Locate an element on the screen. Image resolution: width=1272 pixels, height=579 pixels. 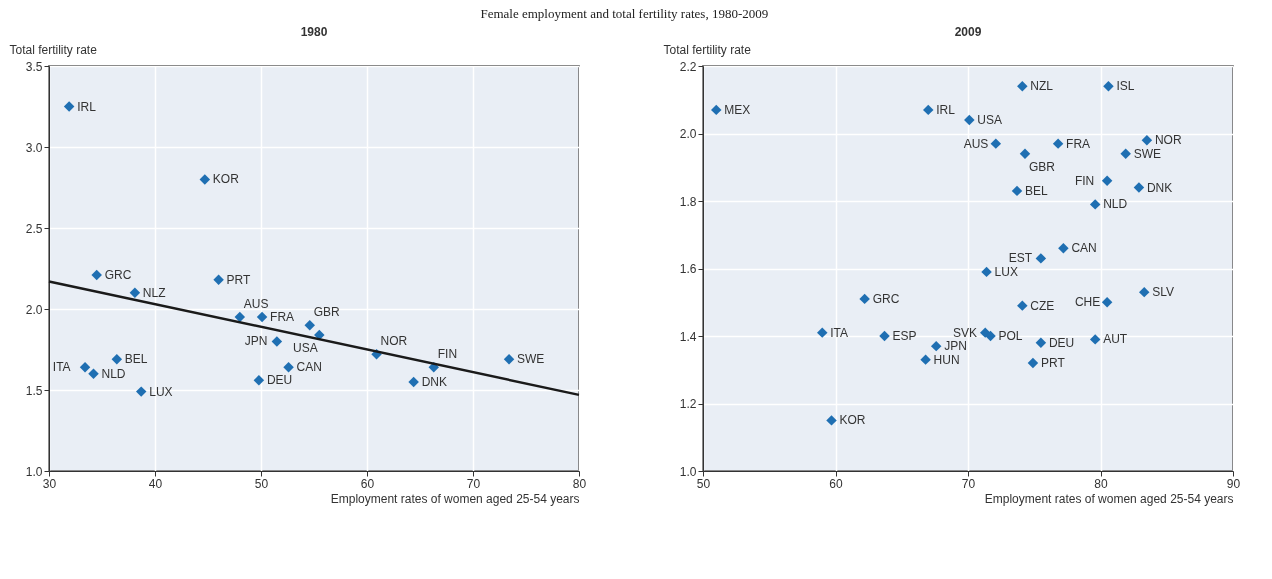
annotation: ITA is located at coordinates (839, 332).